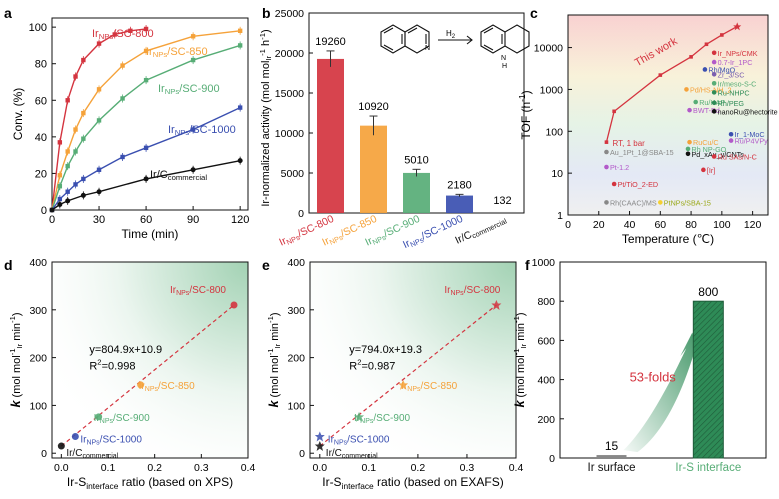  Describe the element at coordinates (526, 92) in the screenshot. I see `panel-c-ylabel-end: )` at that location.